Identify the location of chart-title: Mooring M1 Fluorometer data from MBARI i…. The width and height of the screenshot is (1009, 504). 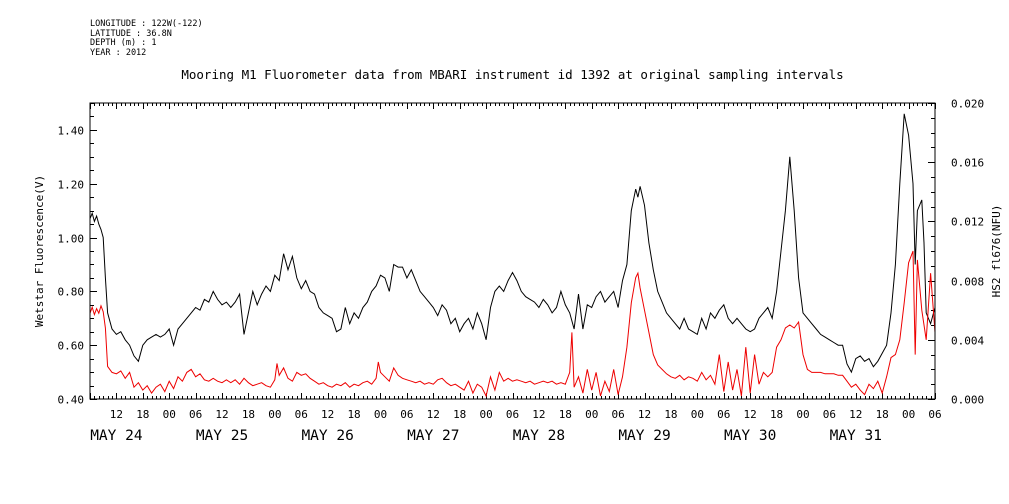
(512, 74).